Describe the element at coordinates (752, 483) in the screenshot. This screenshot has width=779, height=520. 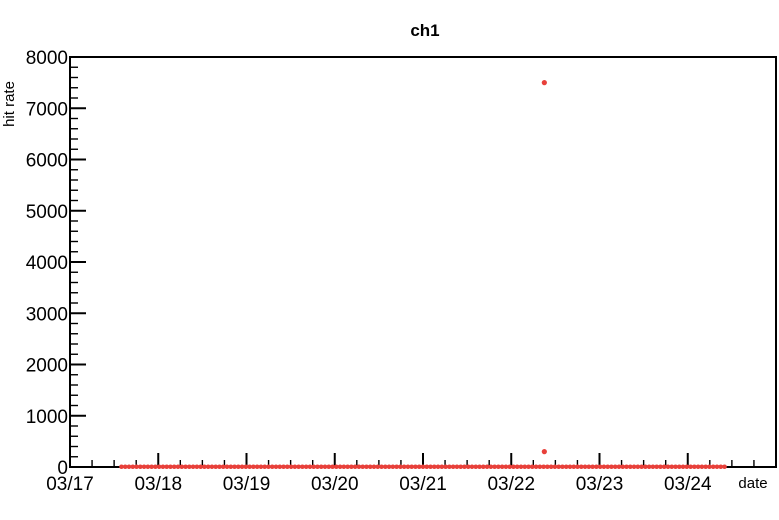
I see `x-axis-label: date` at that location.